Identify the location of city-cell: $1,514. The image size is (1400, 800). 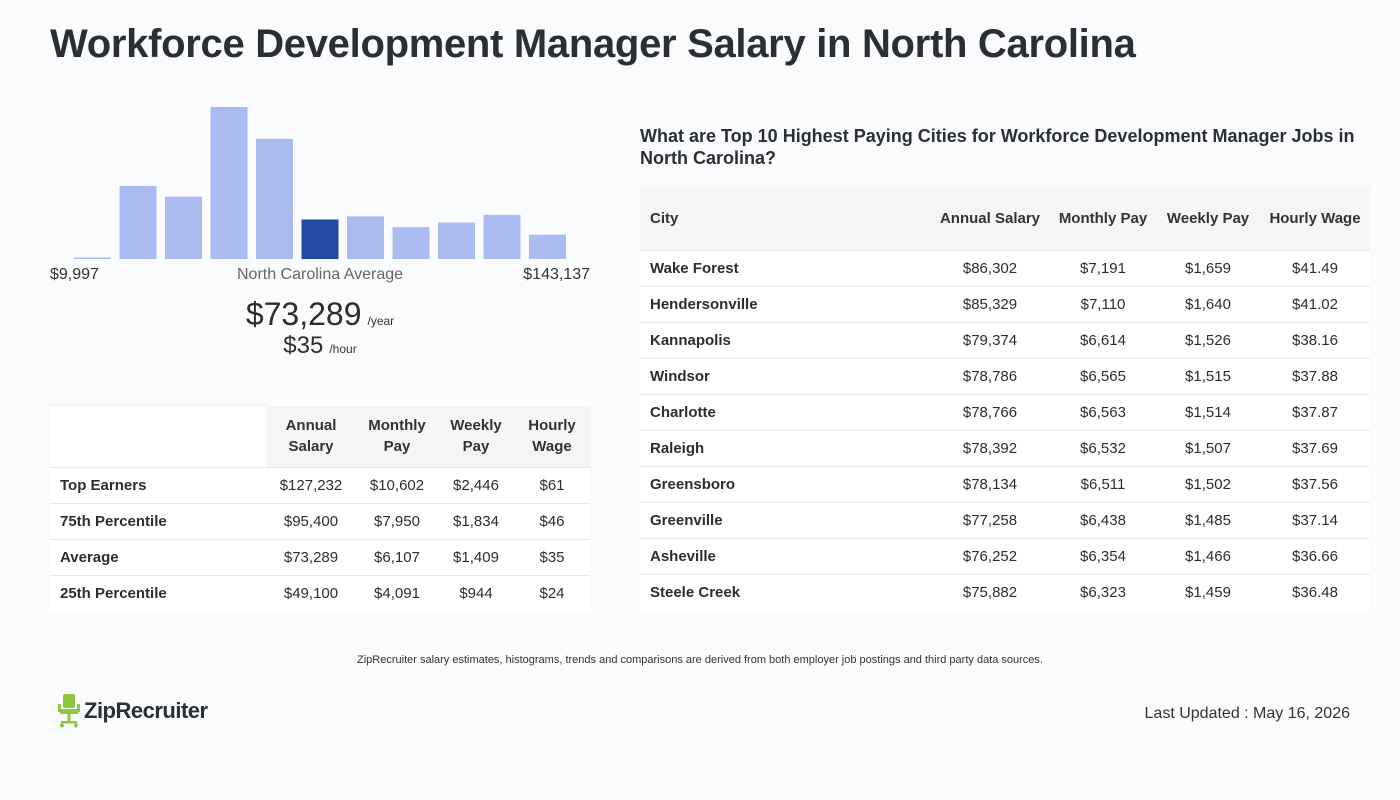
(1208, 411).